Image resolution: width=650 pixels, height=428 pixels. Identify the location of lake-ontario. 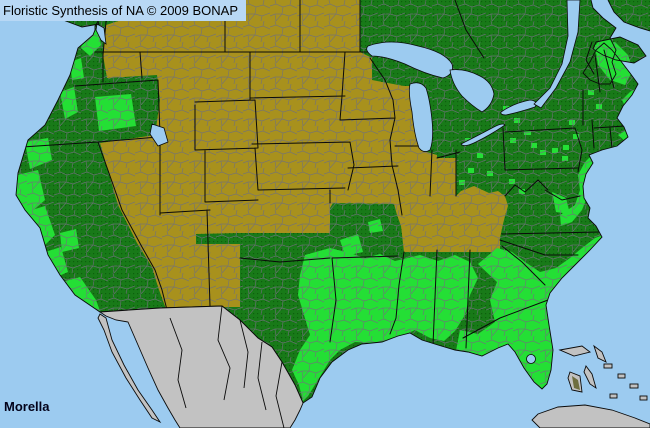
(518, 107).